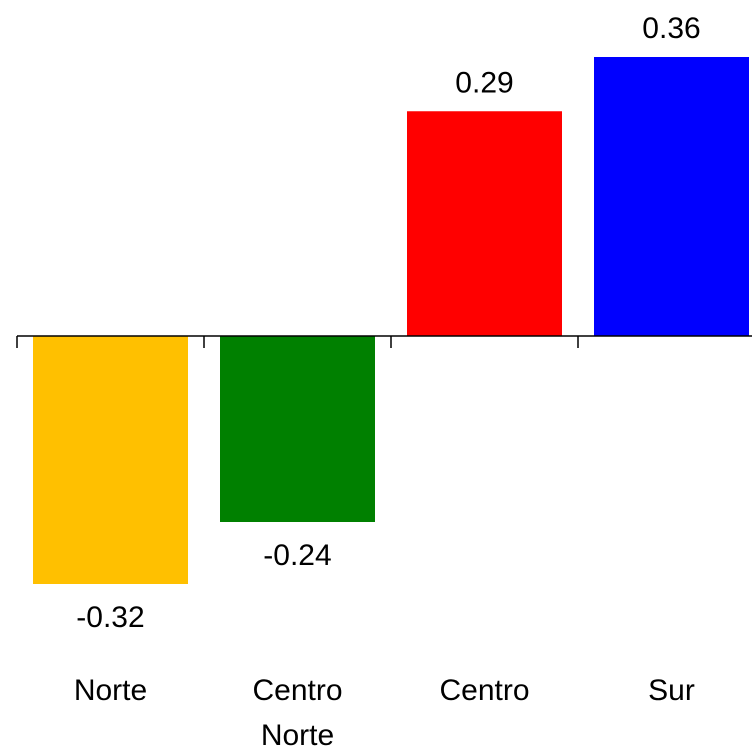  Describe the element at coordinates (110, 617) in the screenshot. I see `value-label: -0.32` at that location.